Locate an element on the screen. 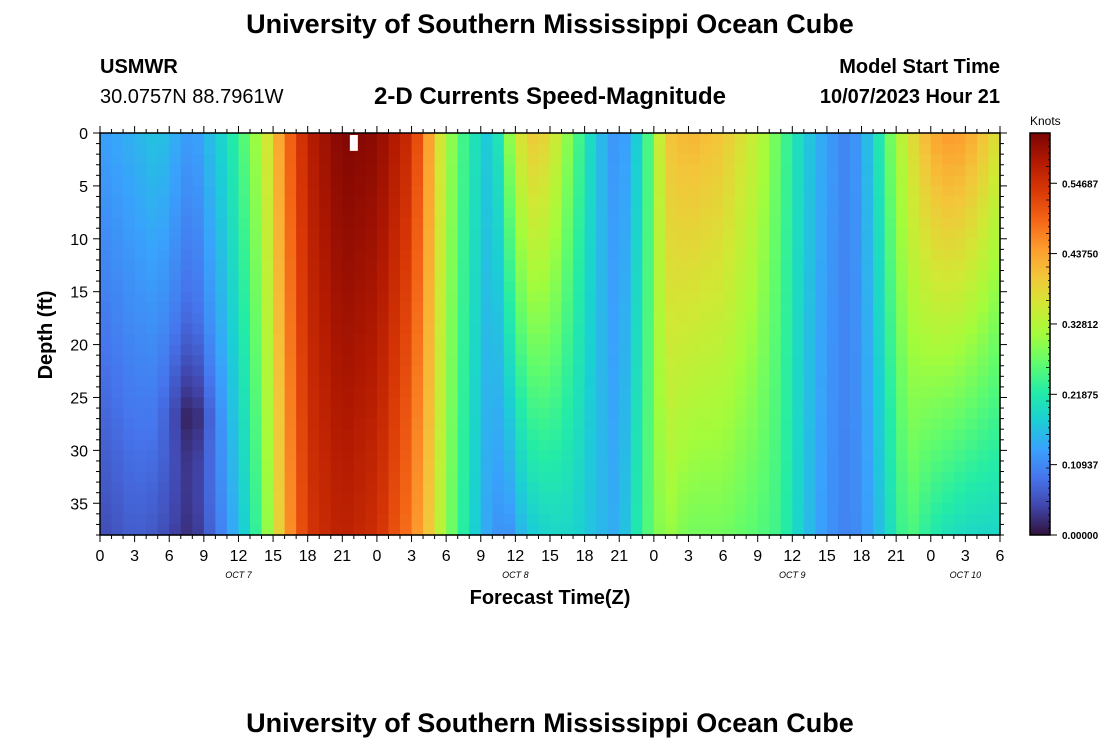  y-axis-label: Depth (ft) is located at coordinates (46, 335).